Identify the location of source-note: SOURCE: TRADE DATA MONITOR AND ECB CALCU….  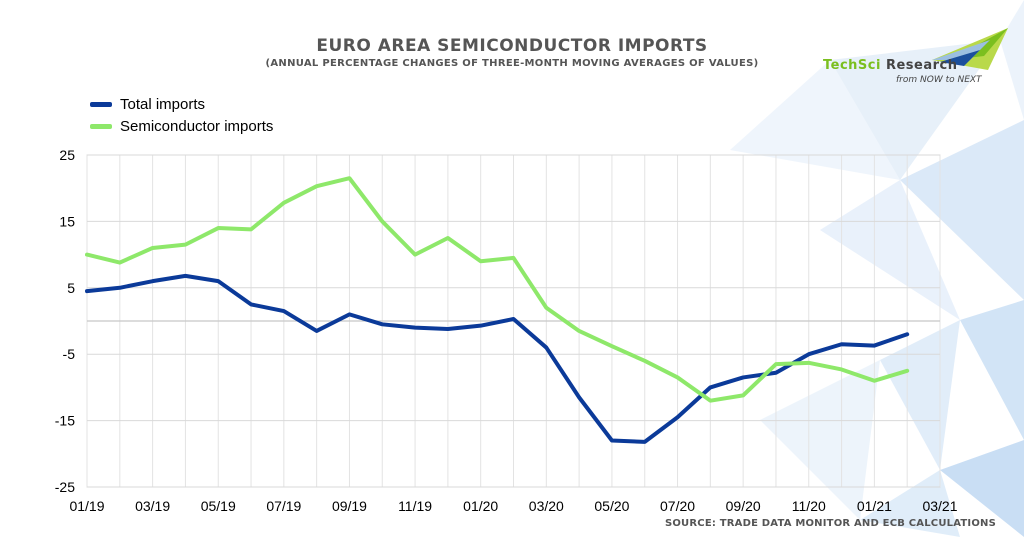
(830, 523).